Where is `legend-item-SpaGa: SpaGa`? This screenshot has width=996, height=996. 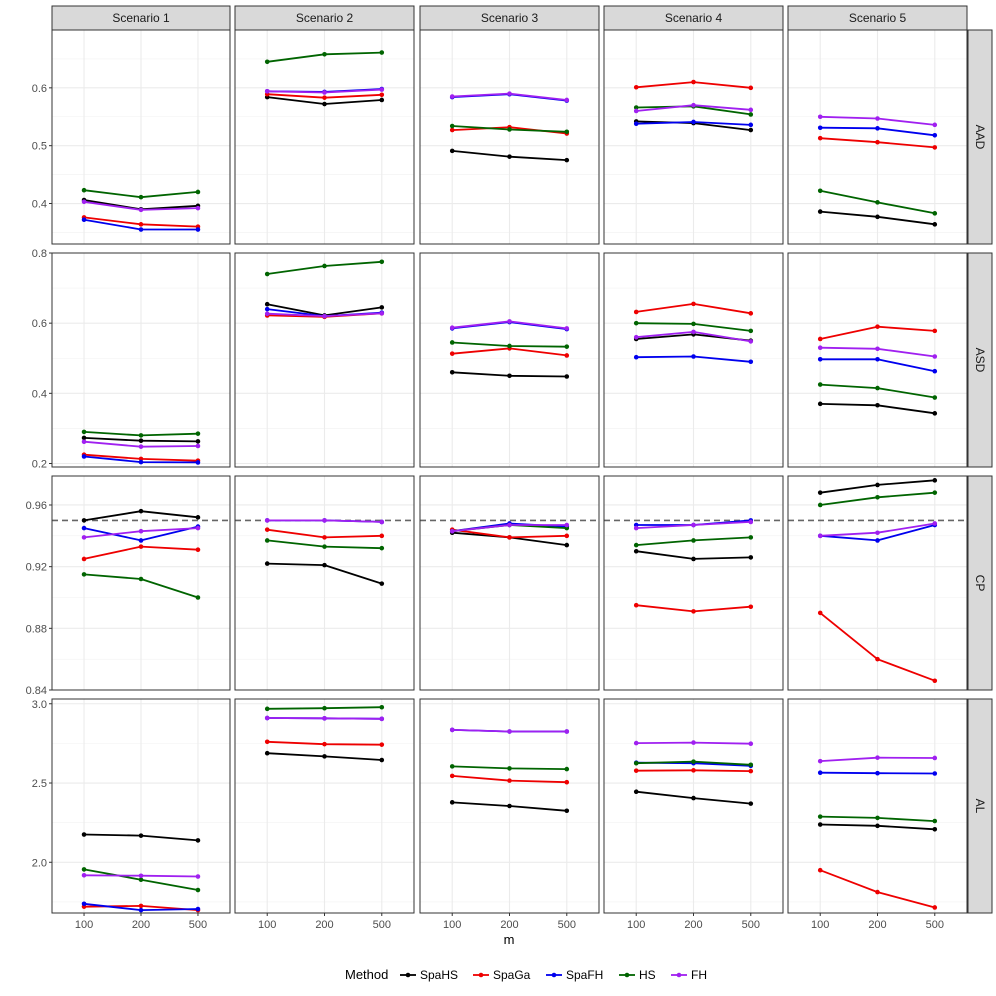 legend-item-SpaGa: SpaGa is located at coordinates (502, 975).